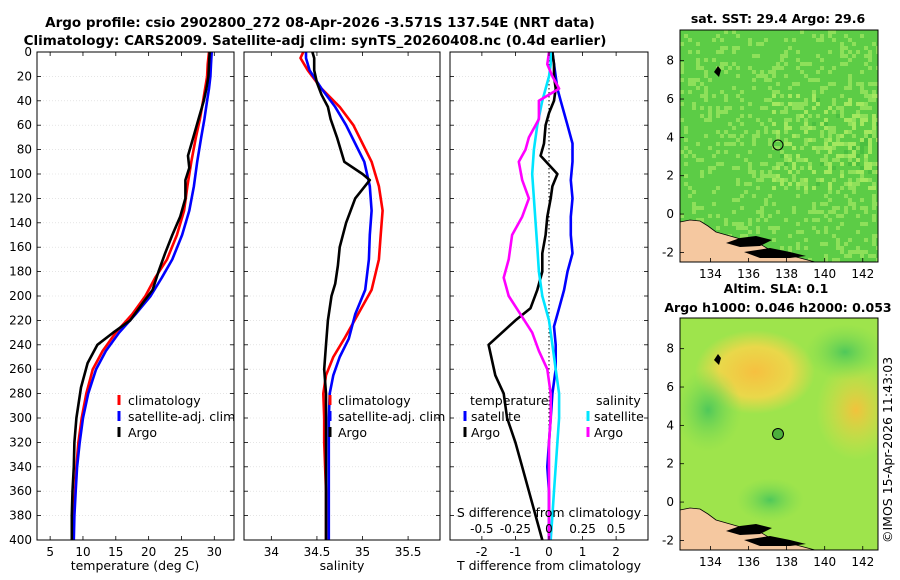  What do you see at coordinates (20, 223) in the screenshot?
I see `depth-tick-label: 140` at bounding box center [20, 223].